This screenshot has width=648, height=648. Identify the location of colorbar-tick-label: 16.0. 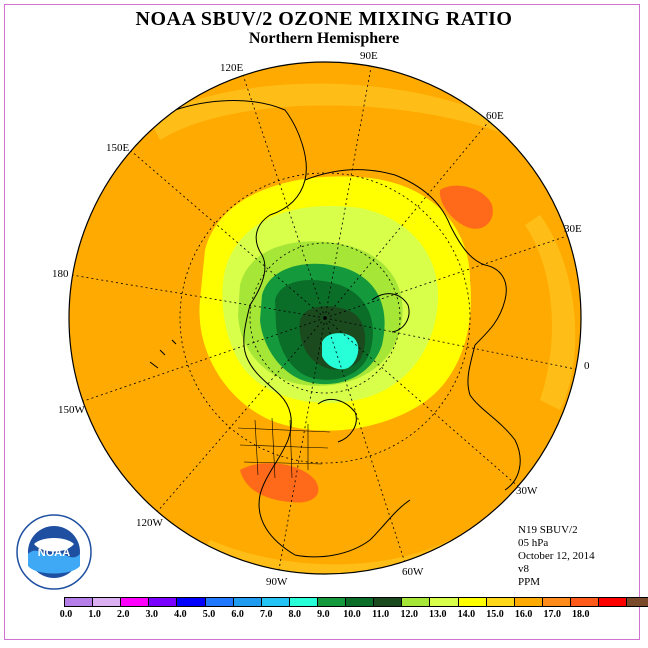
(523, 614).